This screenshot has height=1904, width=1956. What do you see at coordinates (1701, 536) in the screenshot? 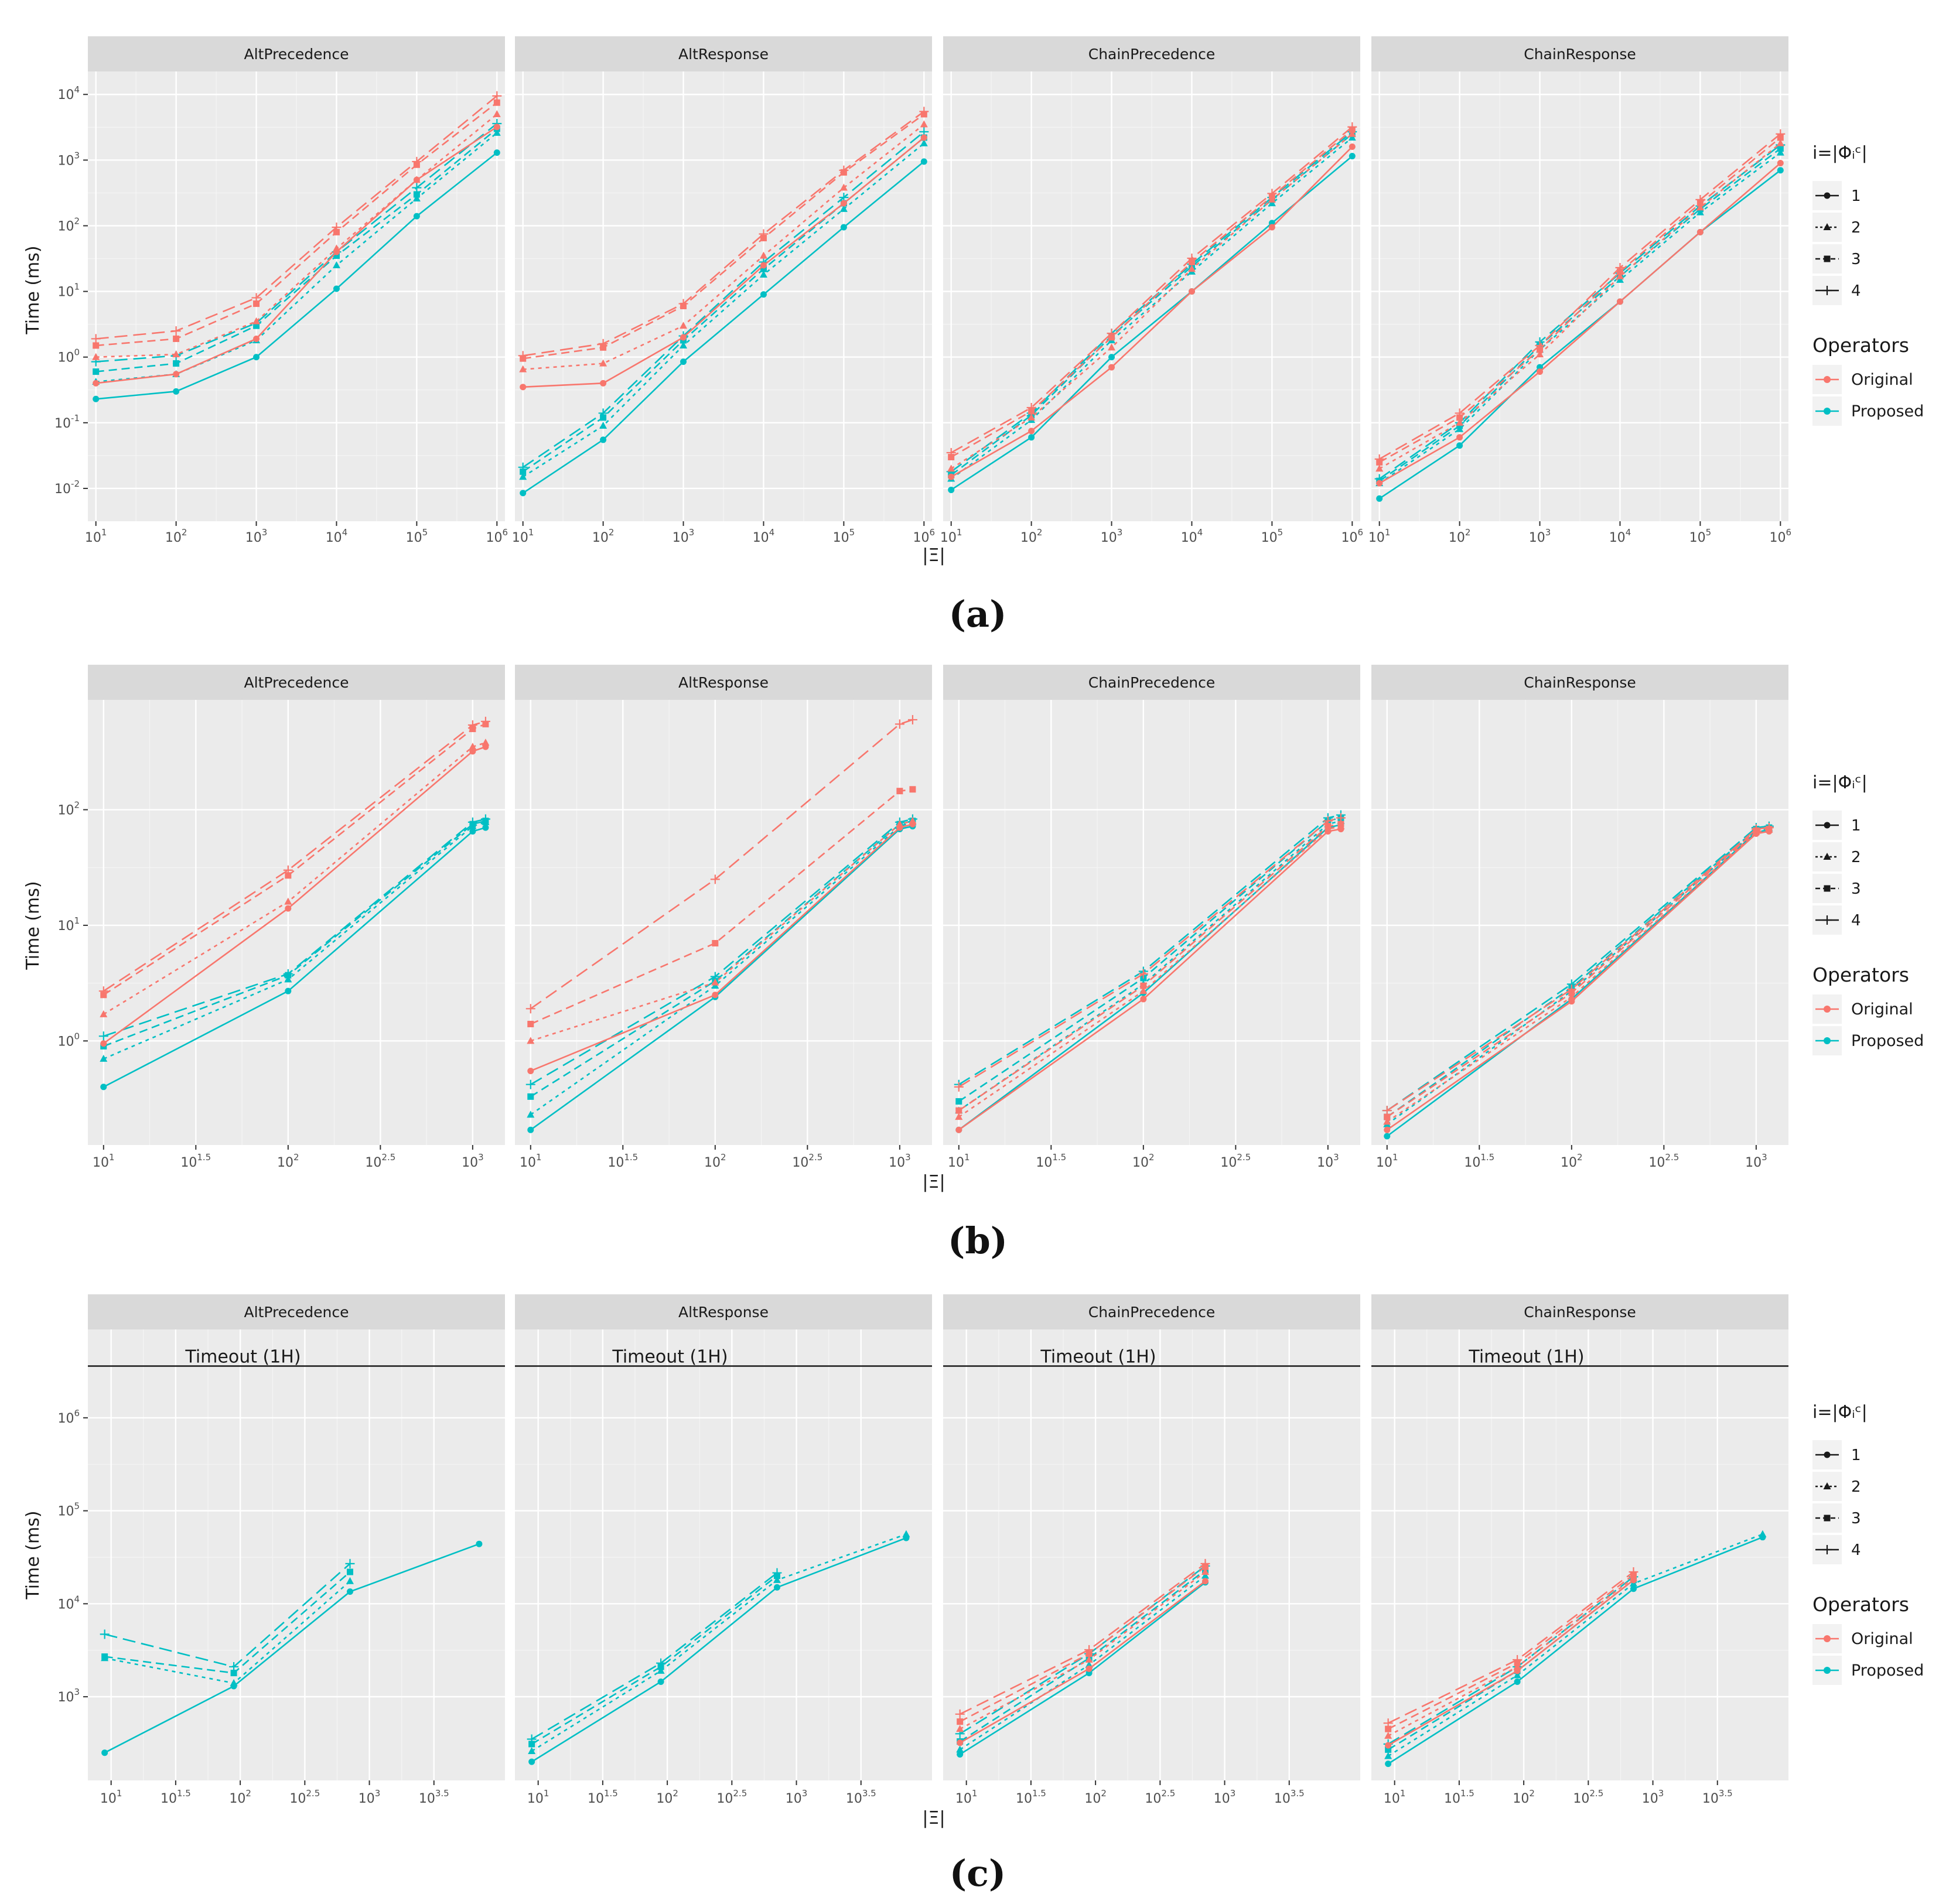
I see `x-tick-label: 10⁵` at bounding box center [1701, 536].